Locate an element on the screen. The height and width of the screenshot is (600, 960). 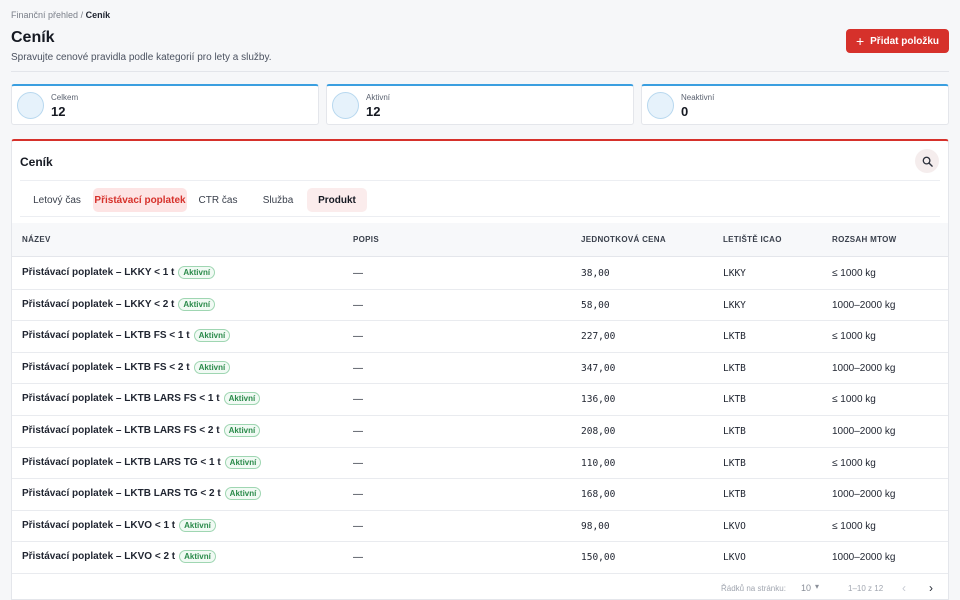
rows-per-page-select: 10 is located at coordinates (806, 588).